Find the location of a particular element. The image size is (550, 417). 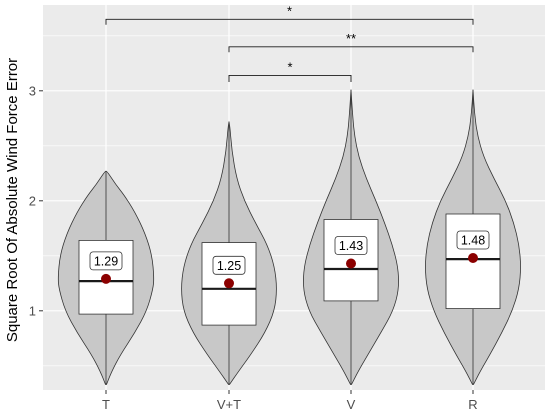

mean-label-V+T: 1.25 is located at coordinates (229, 266).